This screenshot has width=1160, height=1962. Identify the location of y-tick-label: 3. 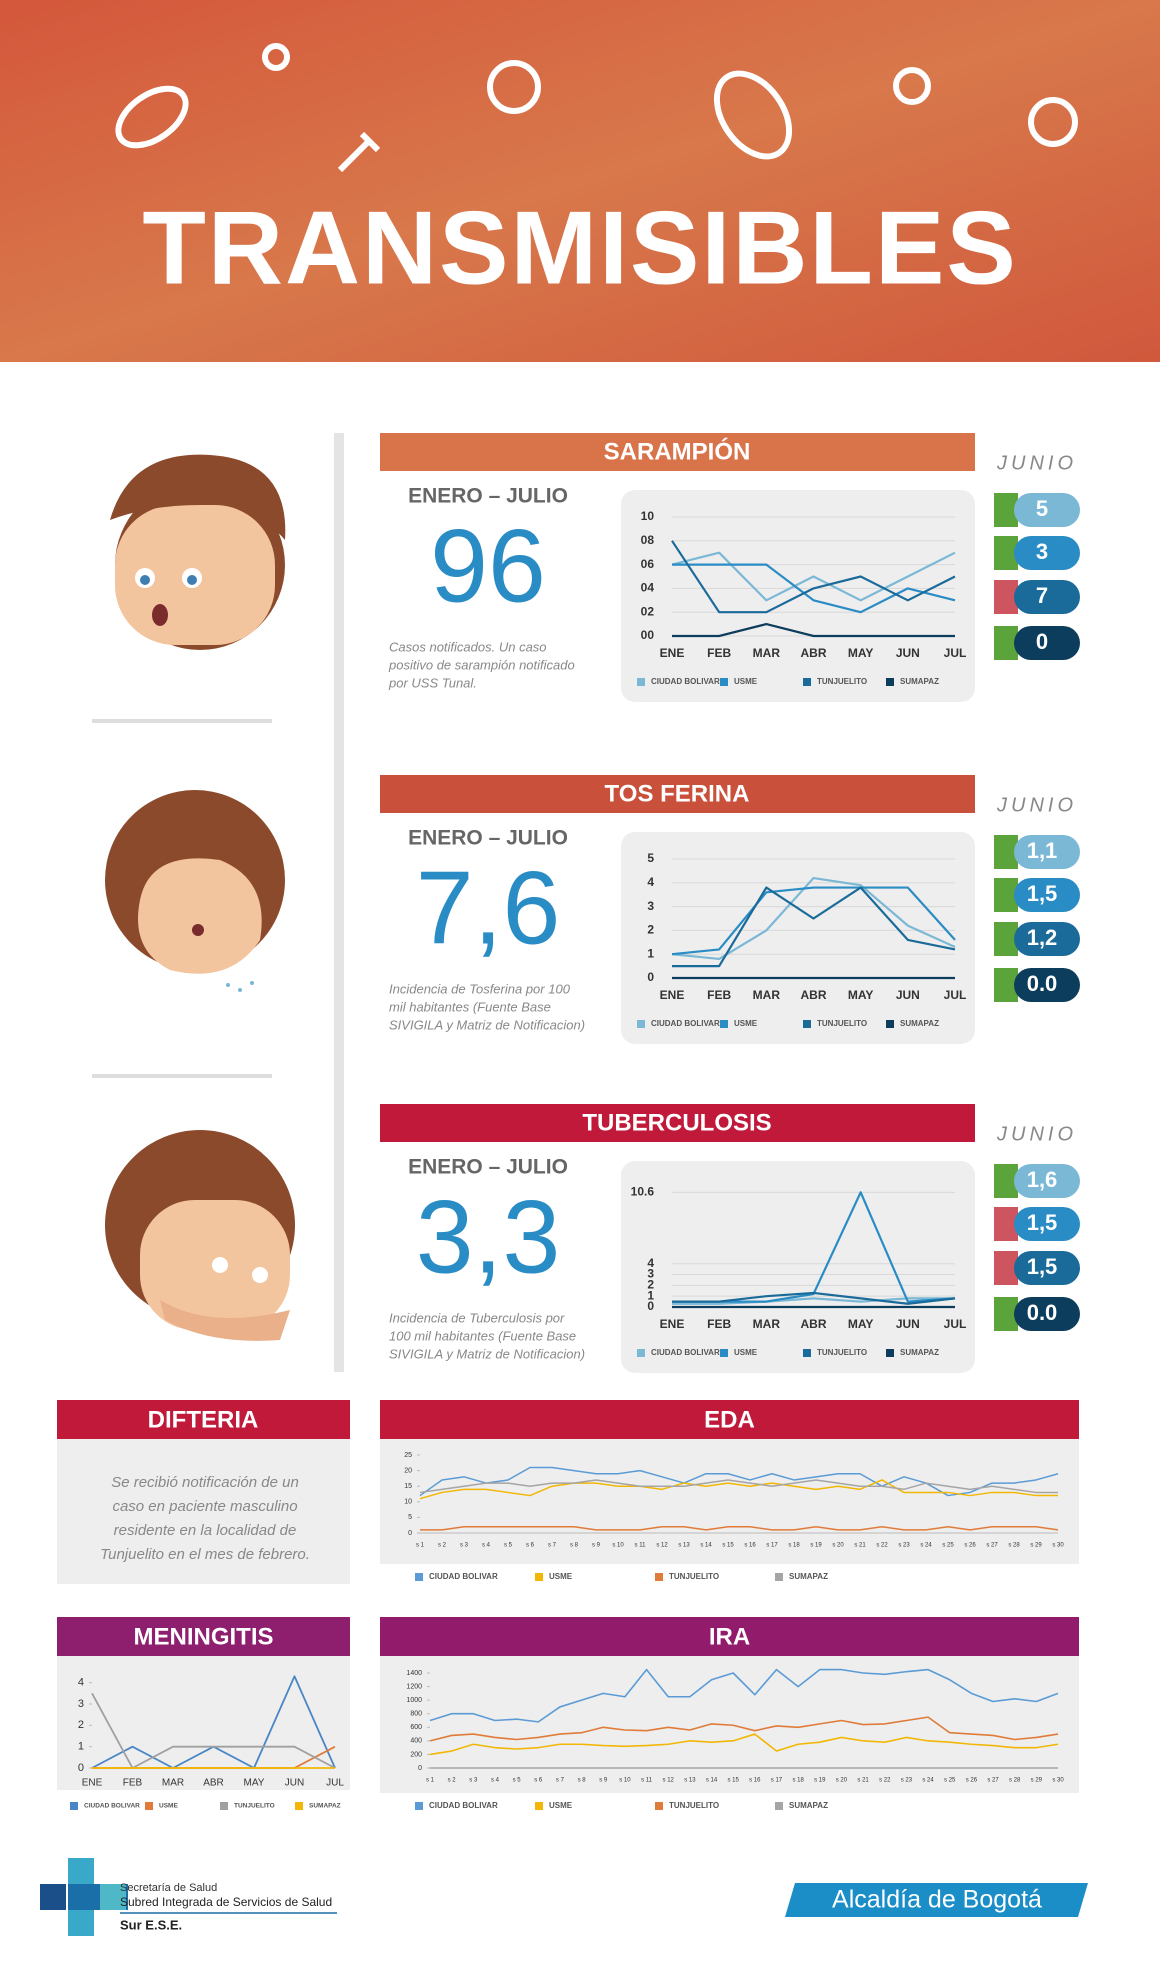
(650, 906).